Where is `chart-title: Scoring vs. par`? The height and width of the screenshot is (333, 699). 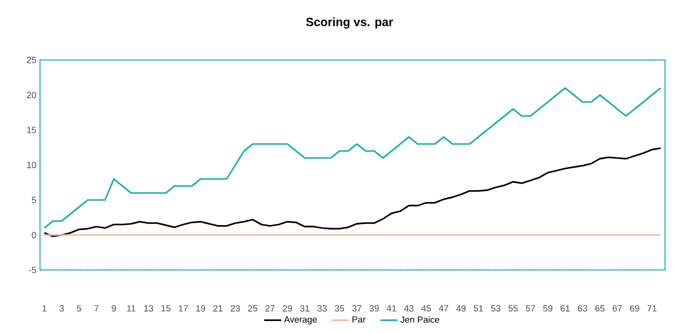 chart-title: Scoring vs. par is located at coordinates (350, 23).